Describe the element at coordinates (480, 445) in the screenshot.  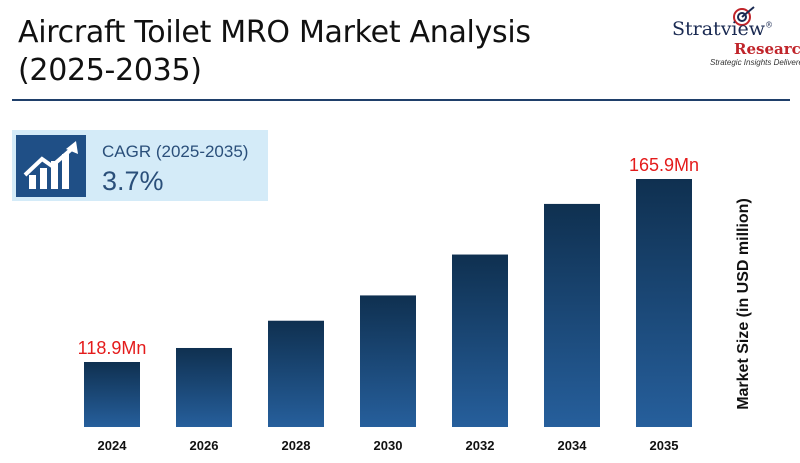
I see `x-tick-2032: 2032` at that location.